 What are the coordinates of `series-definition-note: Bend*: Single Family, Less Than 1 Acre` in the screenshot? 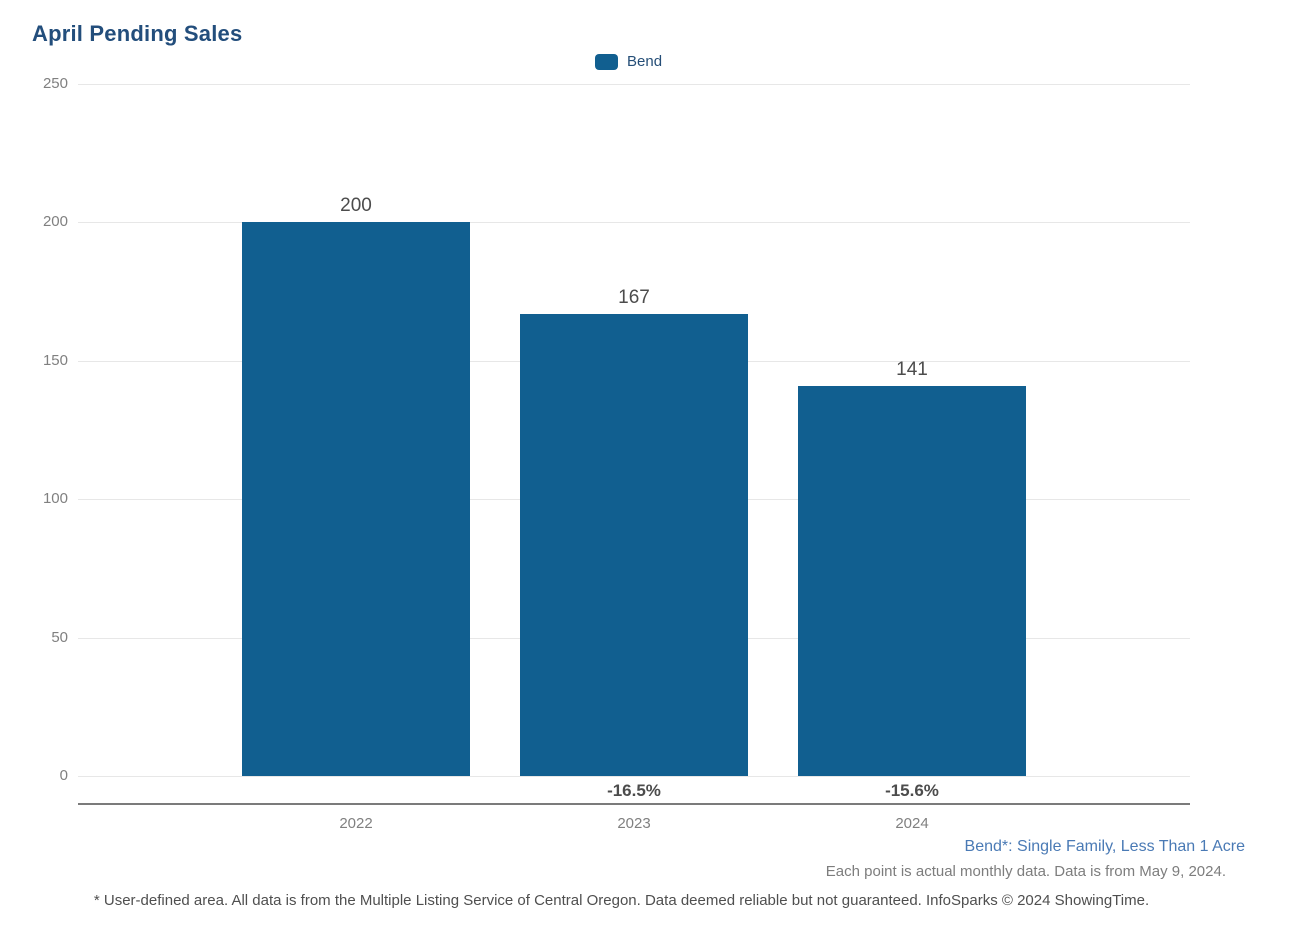 It's located at (1104, 846).